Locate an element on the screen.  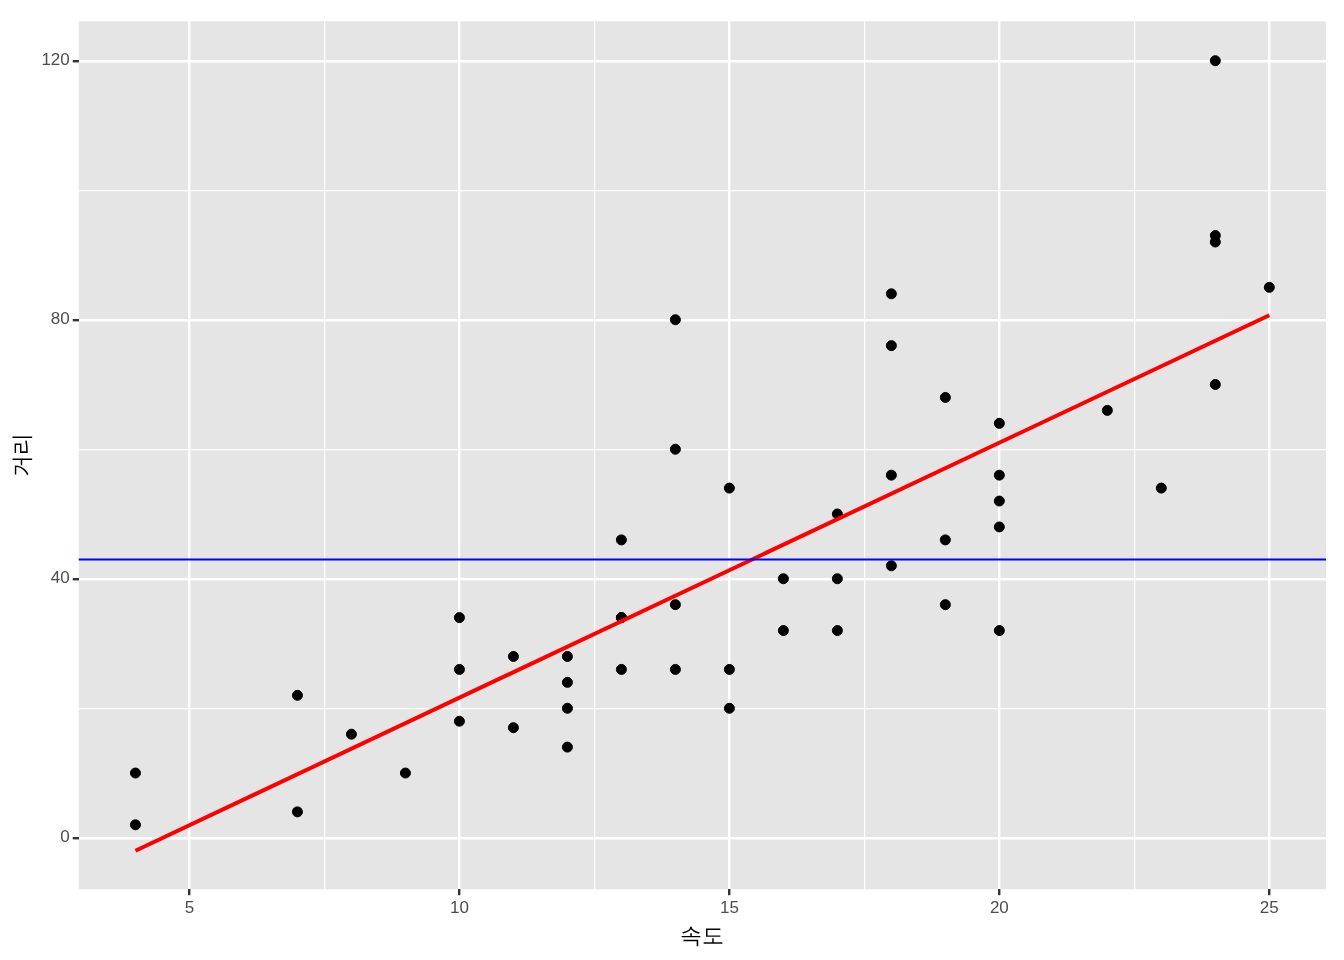
x-tick-label: 5 is located at coordinates (189, 908).